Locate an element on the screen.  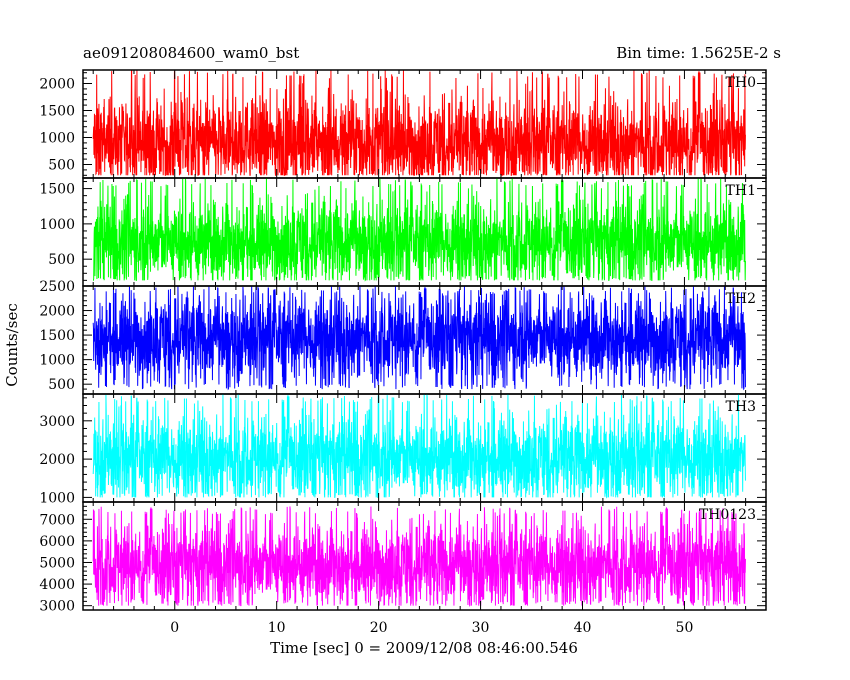
panel-th1: 500 1000 1500 TH1 is located at coordinates (403, 232).